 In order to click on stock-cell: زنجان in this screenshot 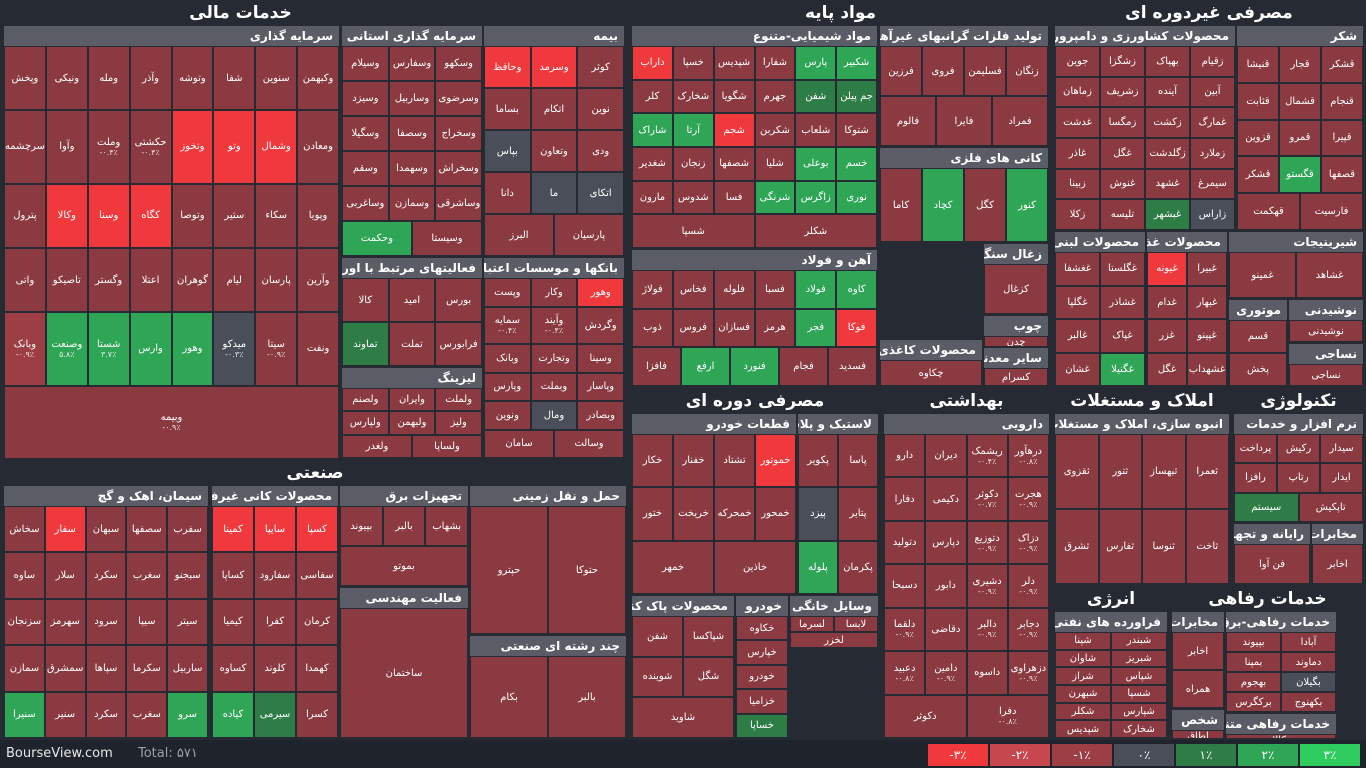, I will do `click(693, 163)`.